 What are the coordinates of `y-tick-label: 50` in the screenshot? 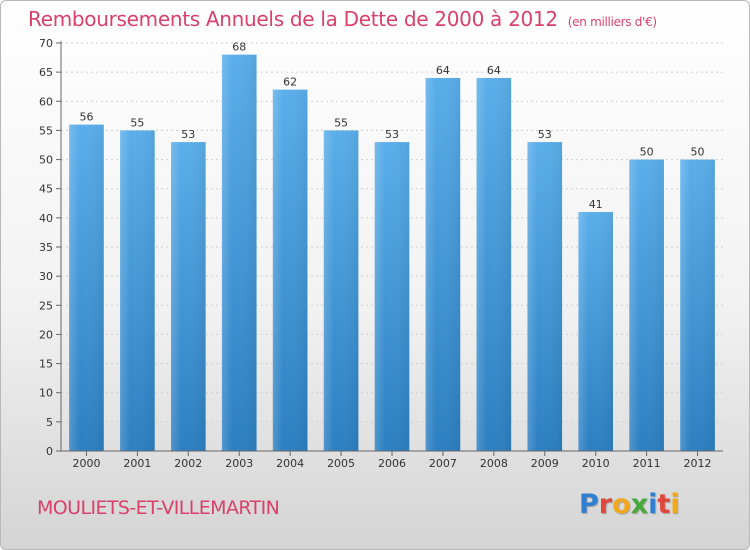 It's located at (46, 160).